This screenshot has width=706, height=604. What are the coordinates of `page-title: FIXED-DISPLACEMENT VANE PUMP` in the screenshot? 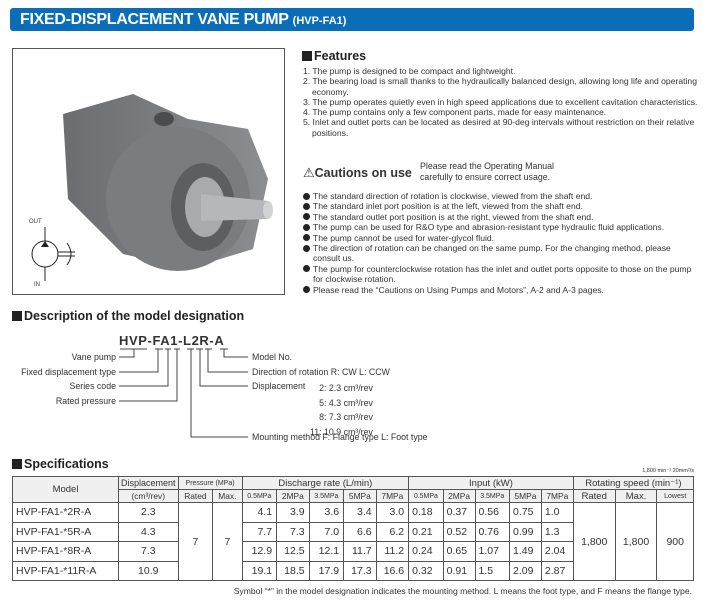 It's located at (154, 19).